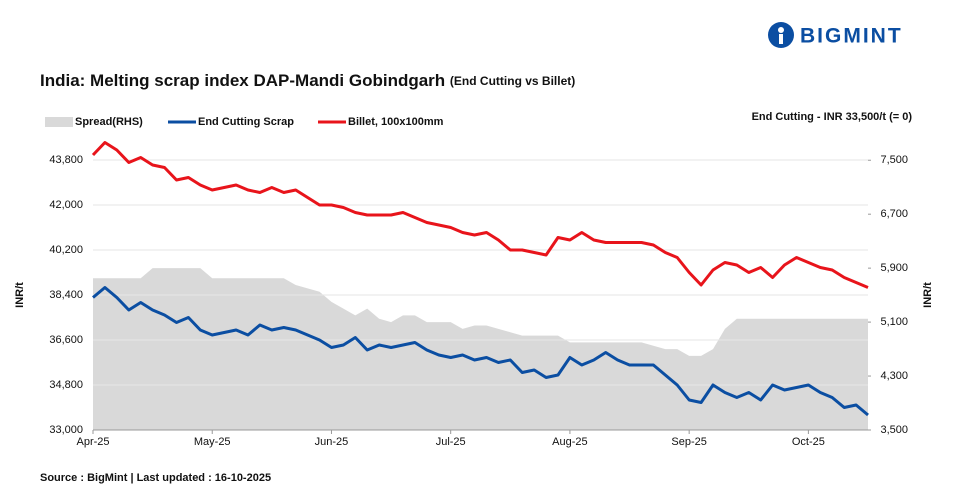  I want to click on x-tick-label: May-25, so click(212, 442).